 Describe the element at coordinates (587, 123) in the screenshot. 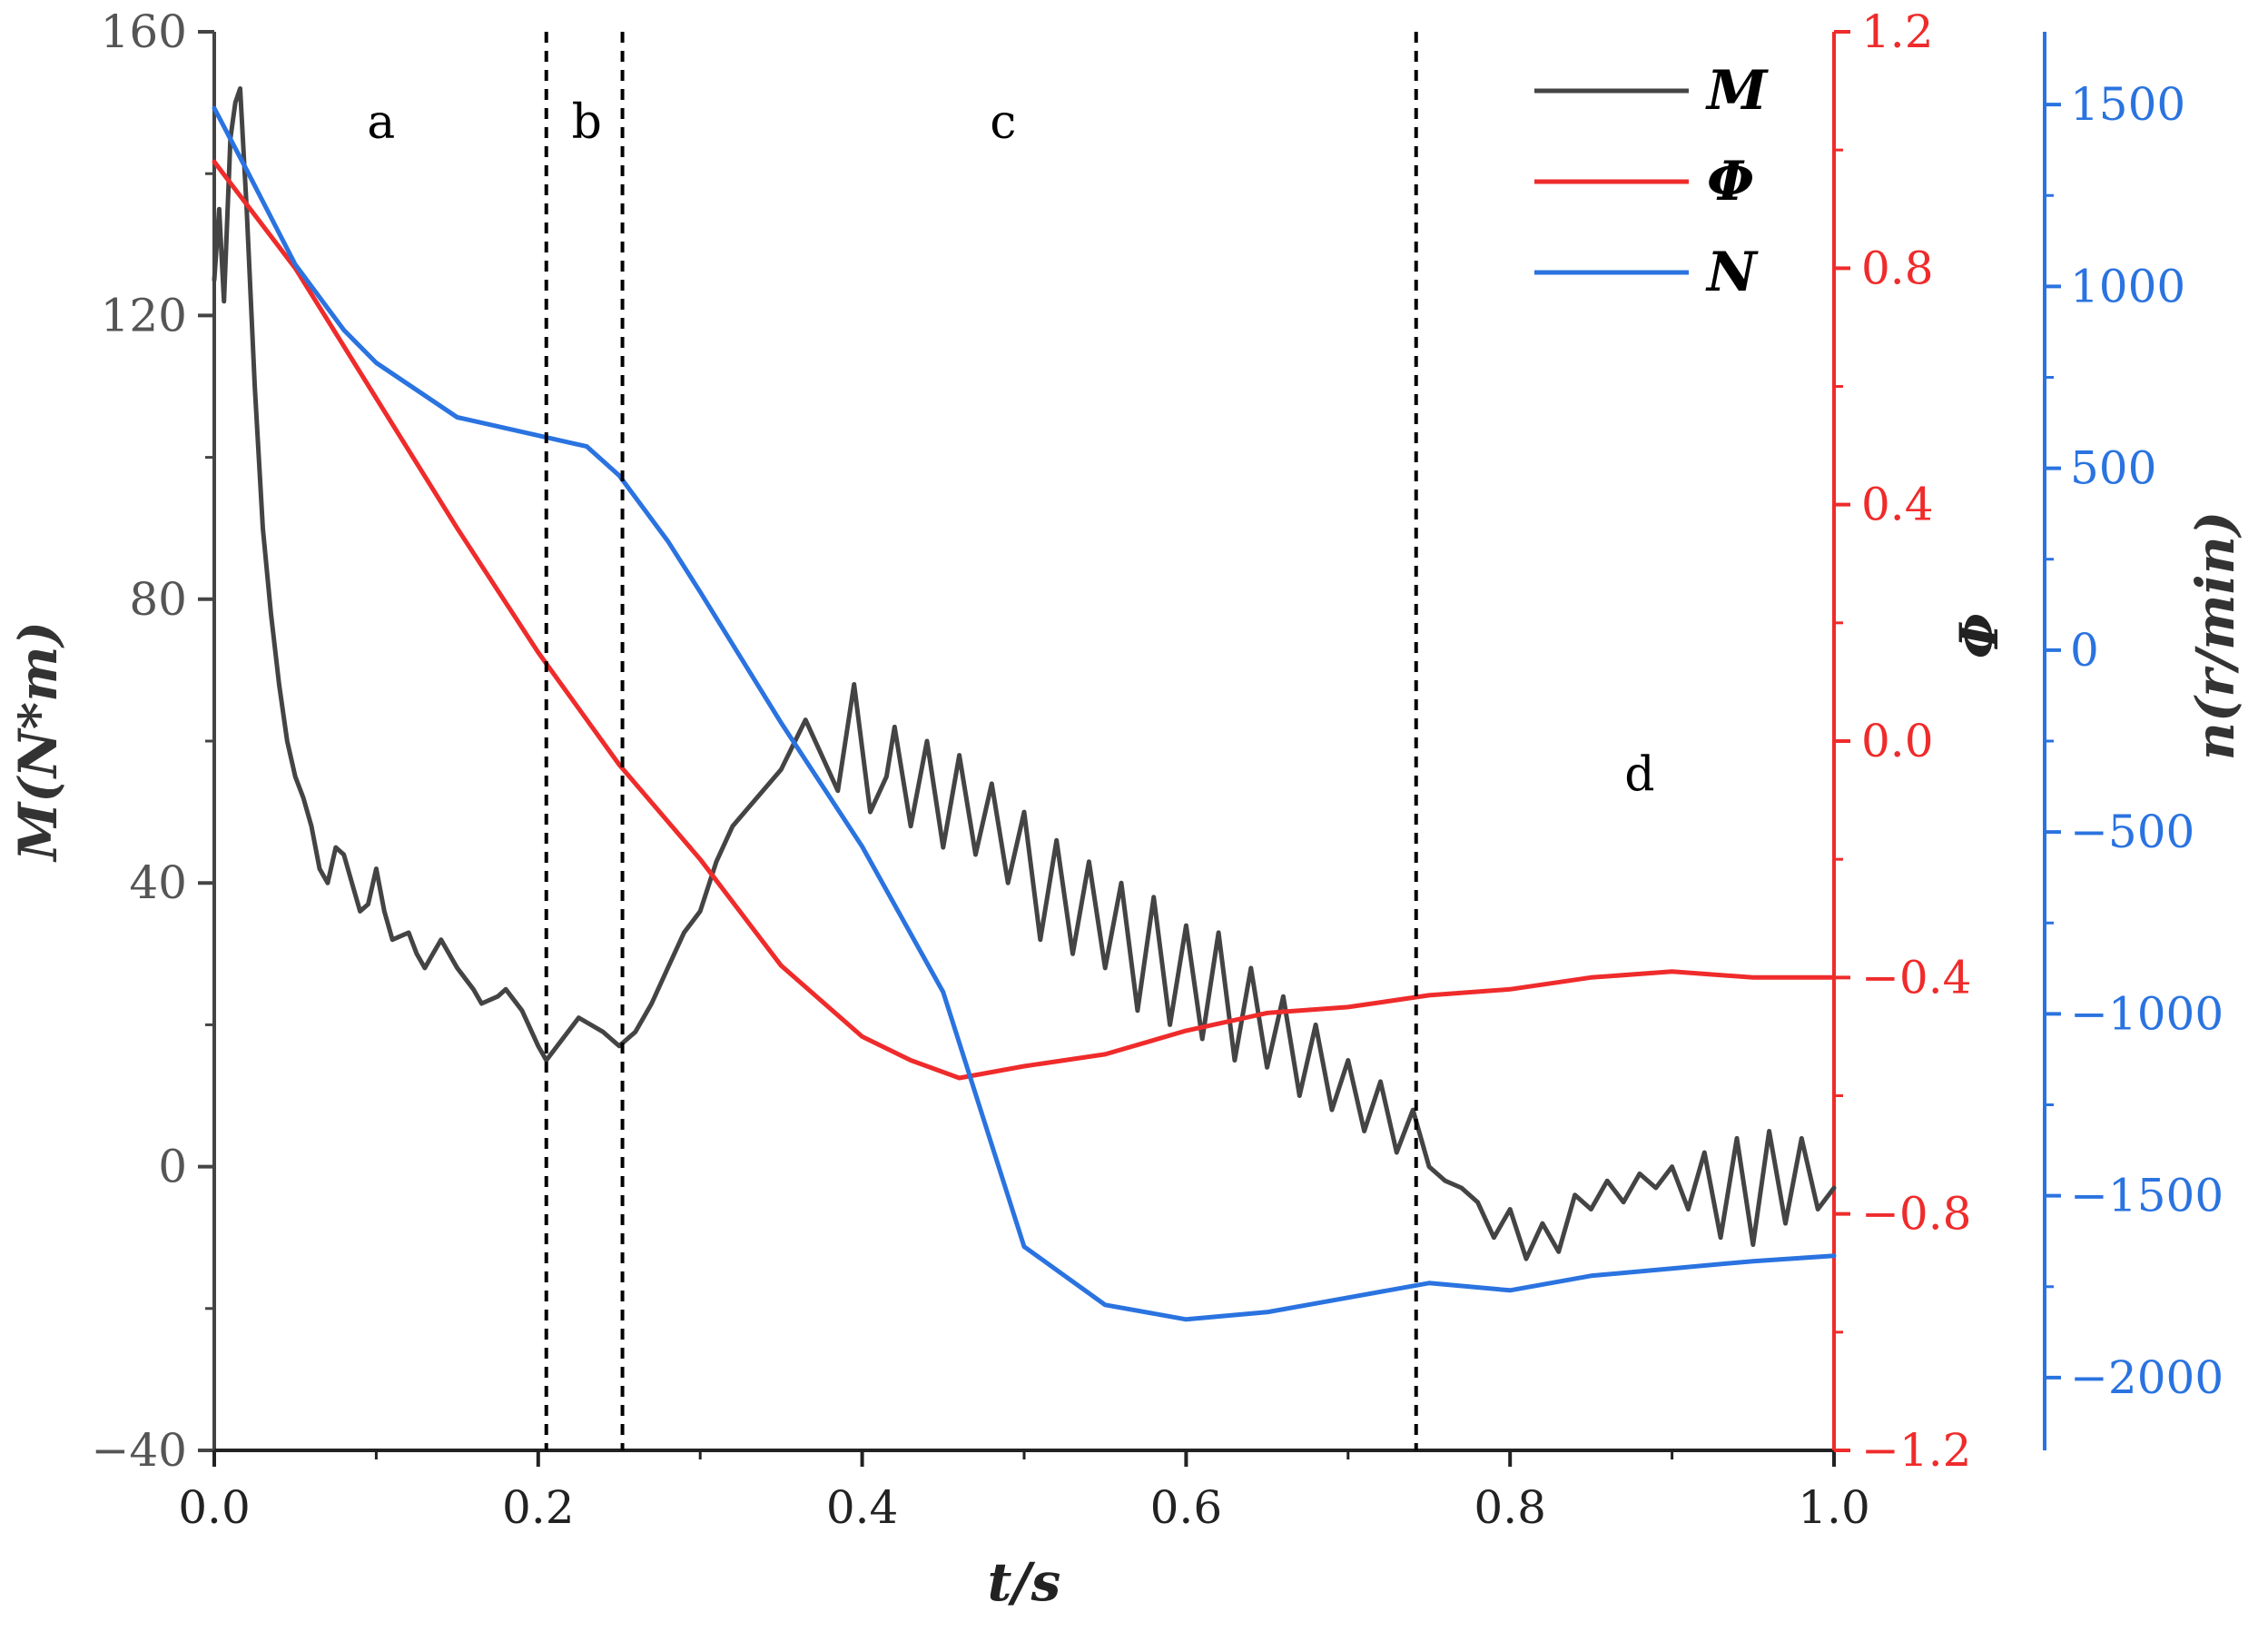

I see `region-label-b: b` at that location.